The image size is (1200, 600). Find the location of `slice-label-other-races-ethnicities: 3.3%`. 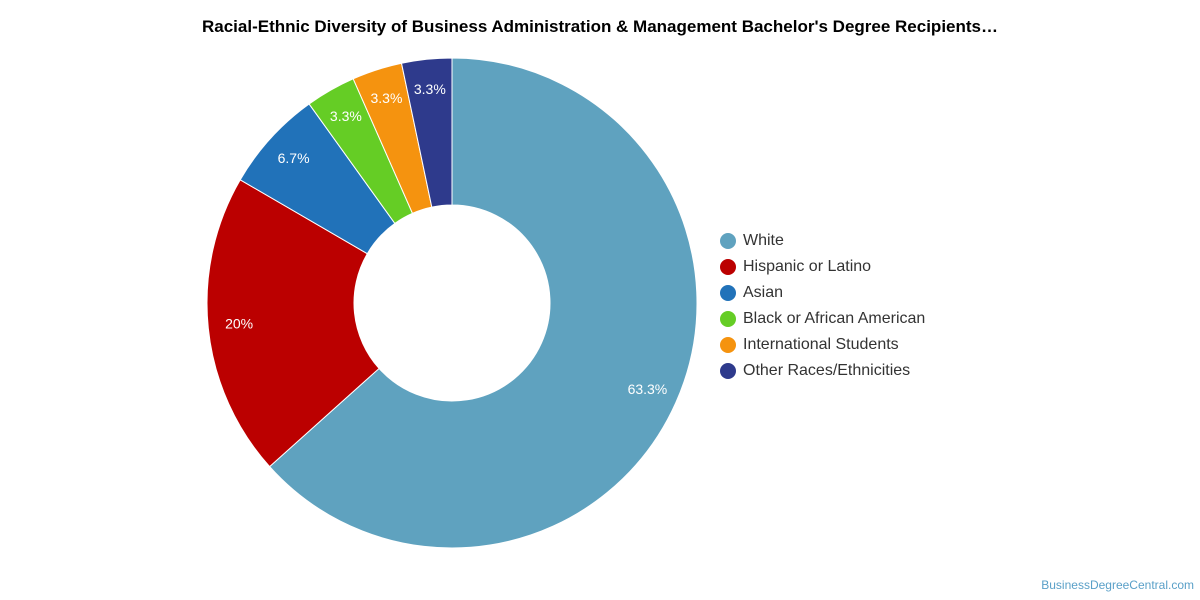

slice-label-other-races-ethnicities: 3.3% is located at coordinates (430, 89).